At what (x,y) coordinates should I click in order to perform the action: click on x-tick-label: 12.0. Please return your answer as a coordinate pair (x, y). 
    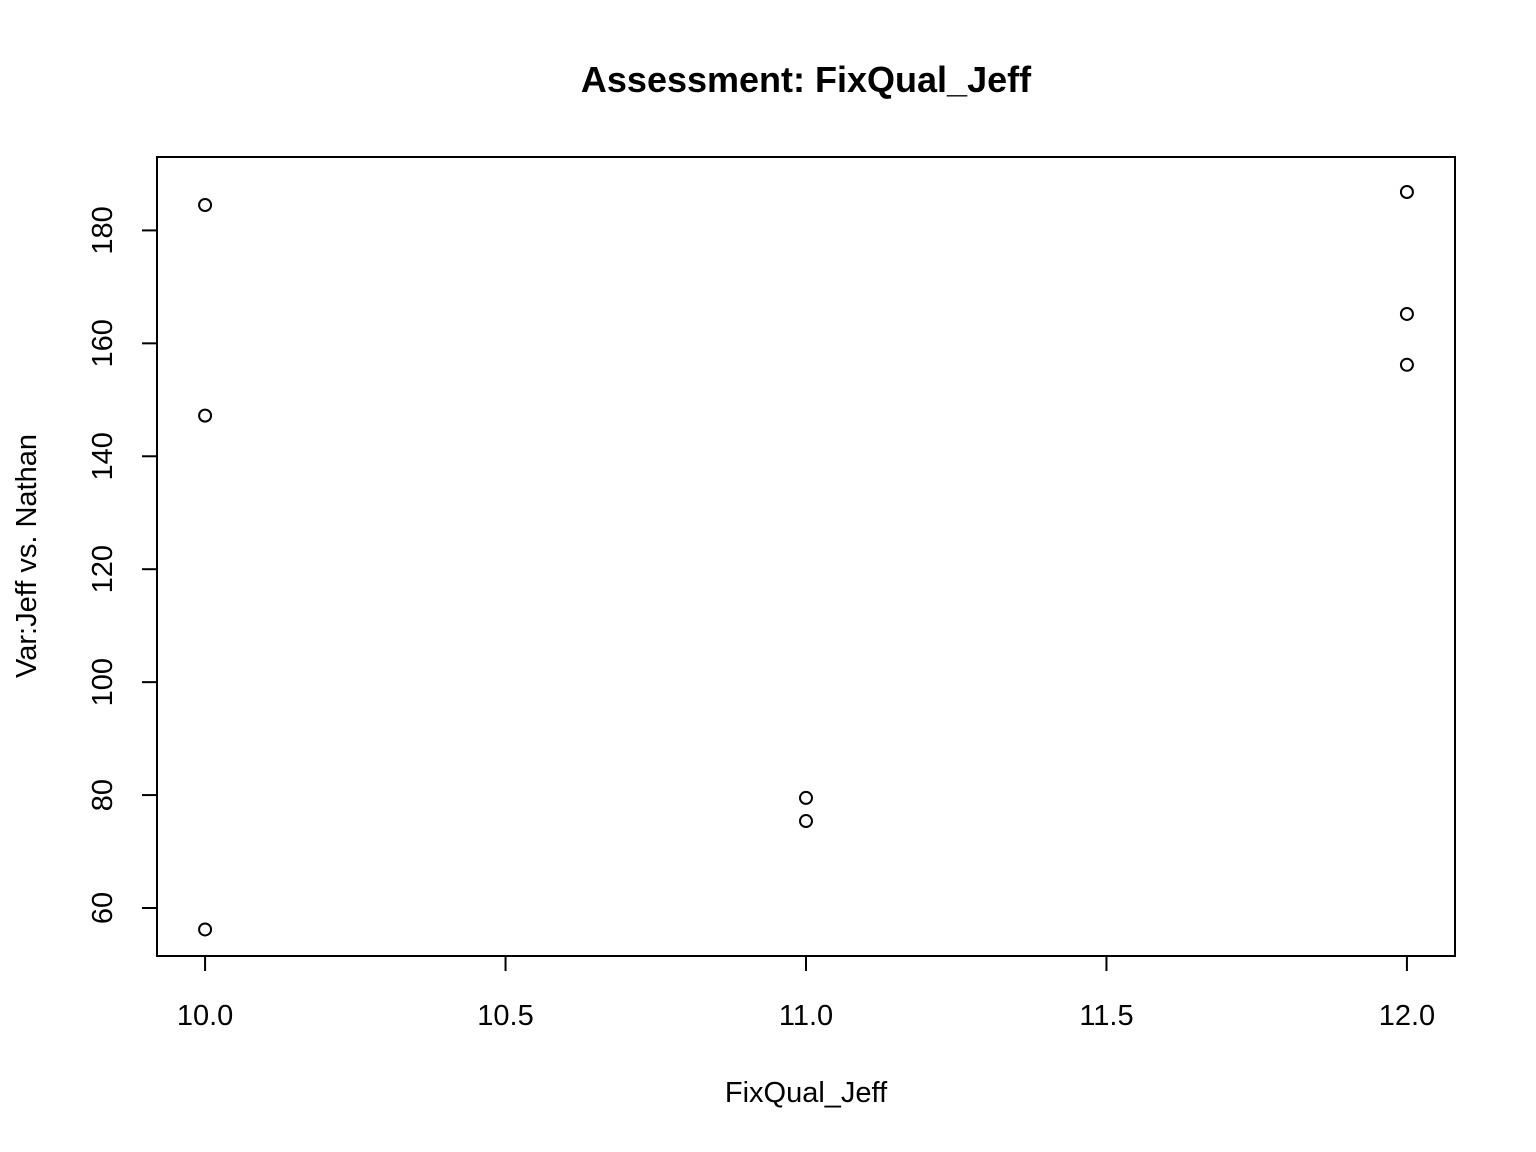
    Looking at the image, I should click on (1407, 1016).